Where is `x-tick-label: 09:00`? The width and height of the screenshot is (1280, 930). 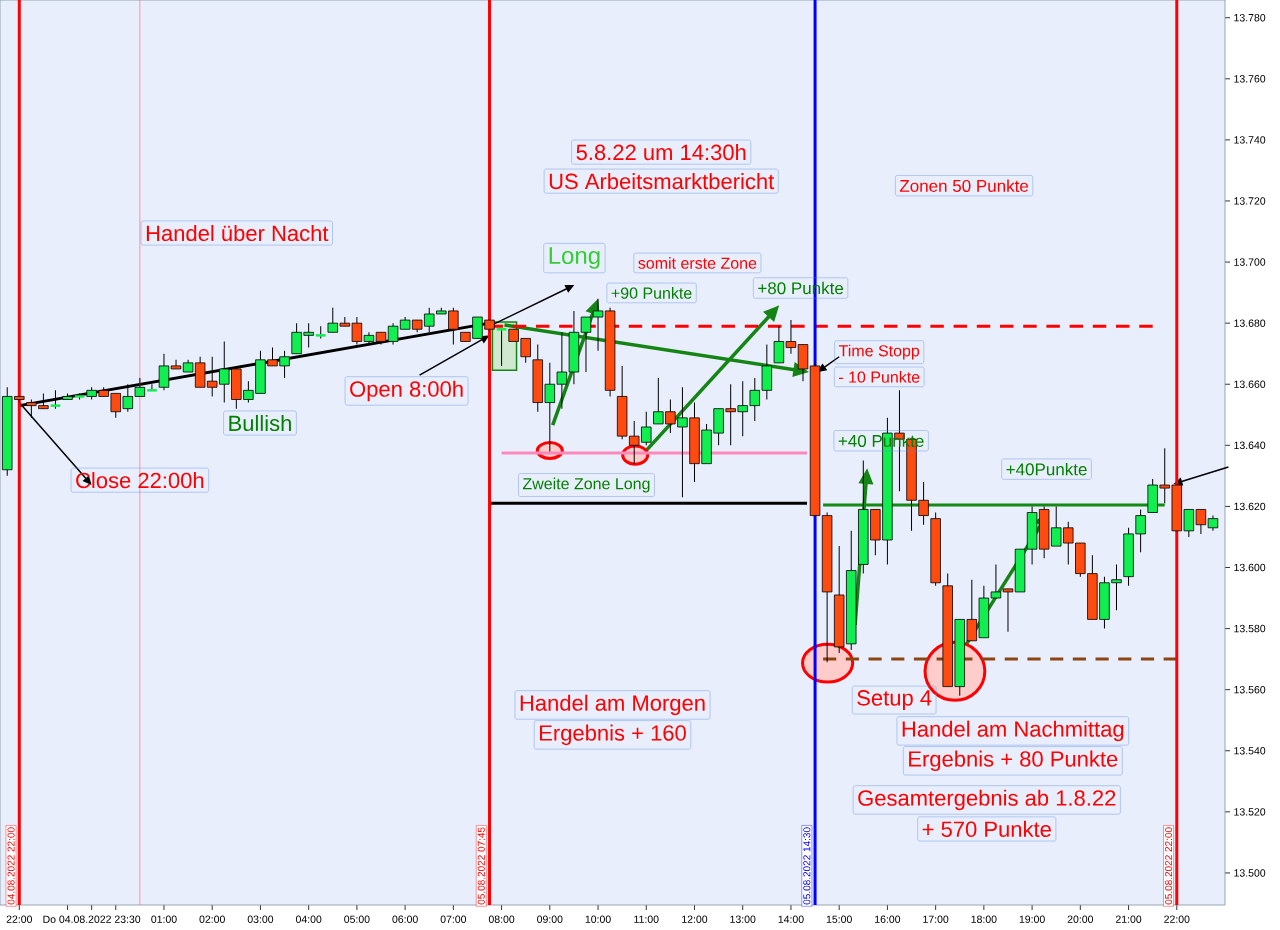 x-tick-label: 09:00 is located at coordinates (550, 919).